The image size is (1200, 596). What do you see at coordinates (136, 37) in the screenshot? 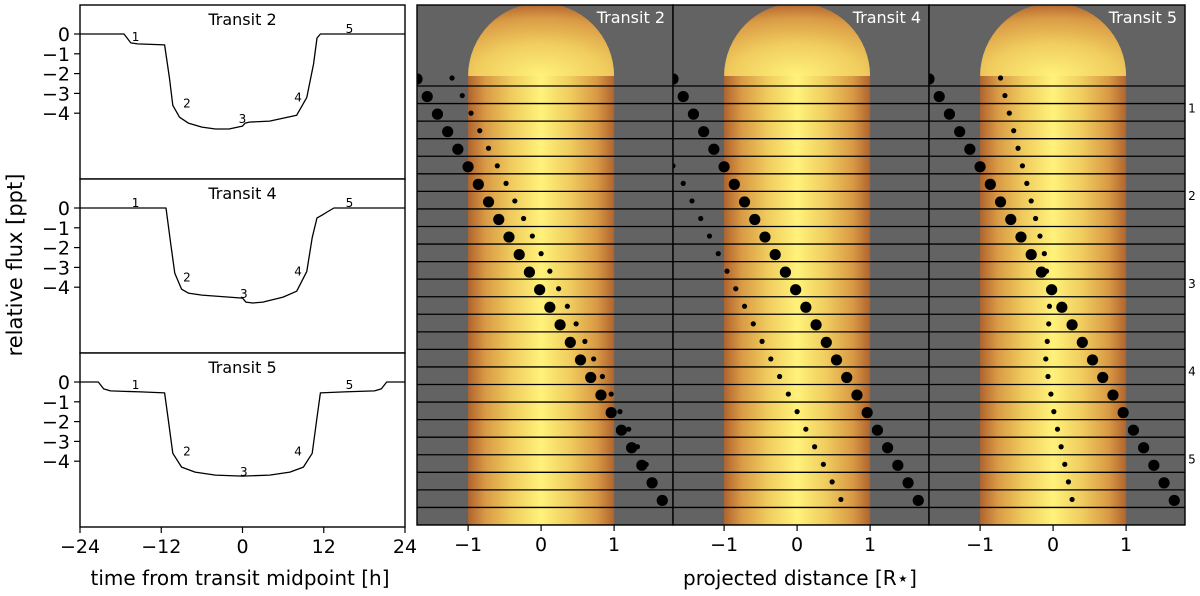
I see `contact-point-label: 1` at bounding box center [136, 37].